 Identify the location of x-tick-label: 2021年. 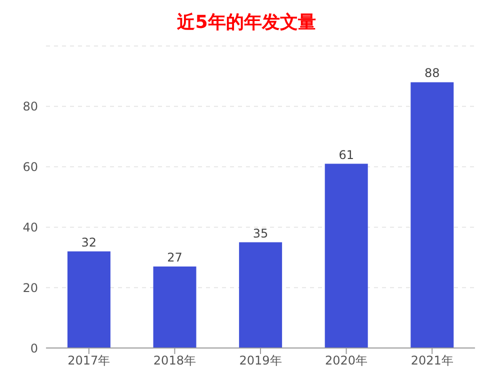
(432, 361).